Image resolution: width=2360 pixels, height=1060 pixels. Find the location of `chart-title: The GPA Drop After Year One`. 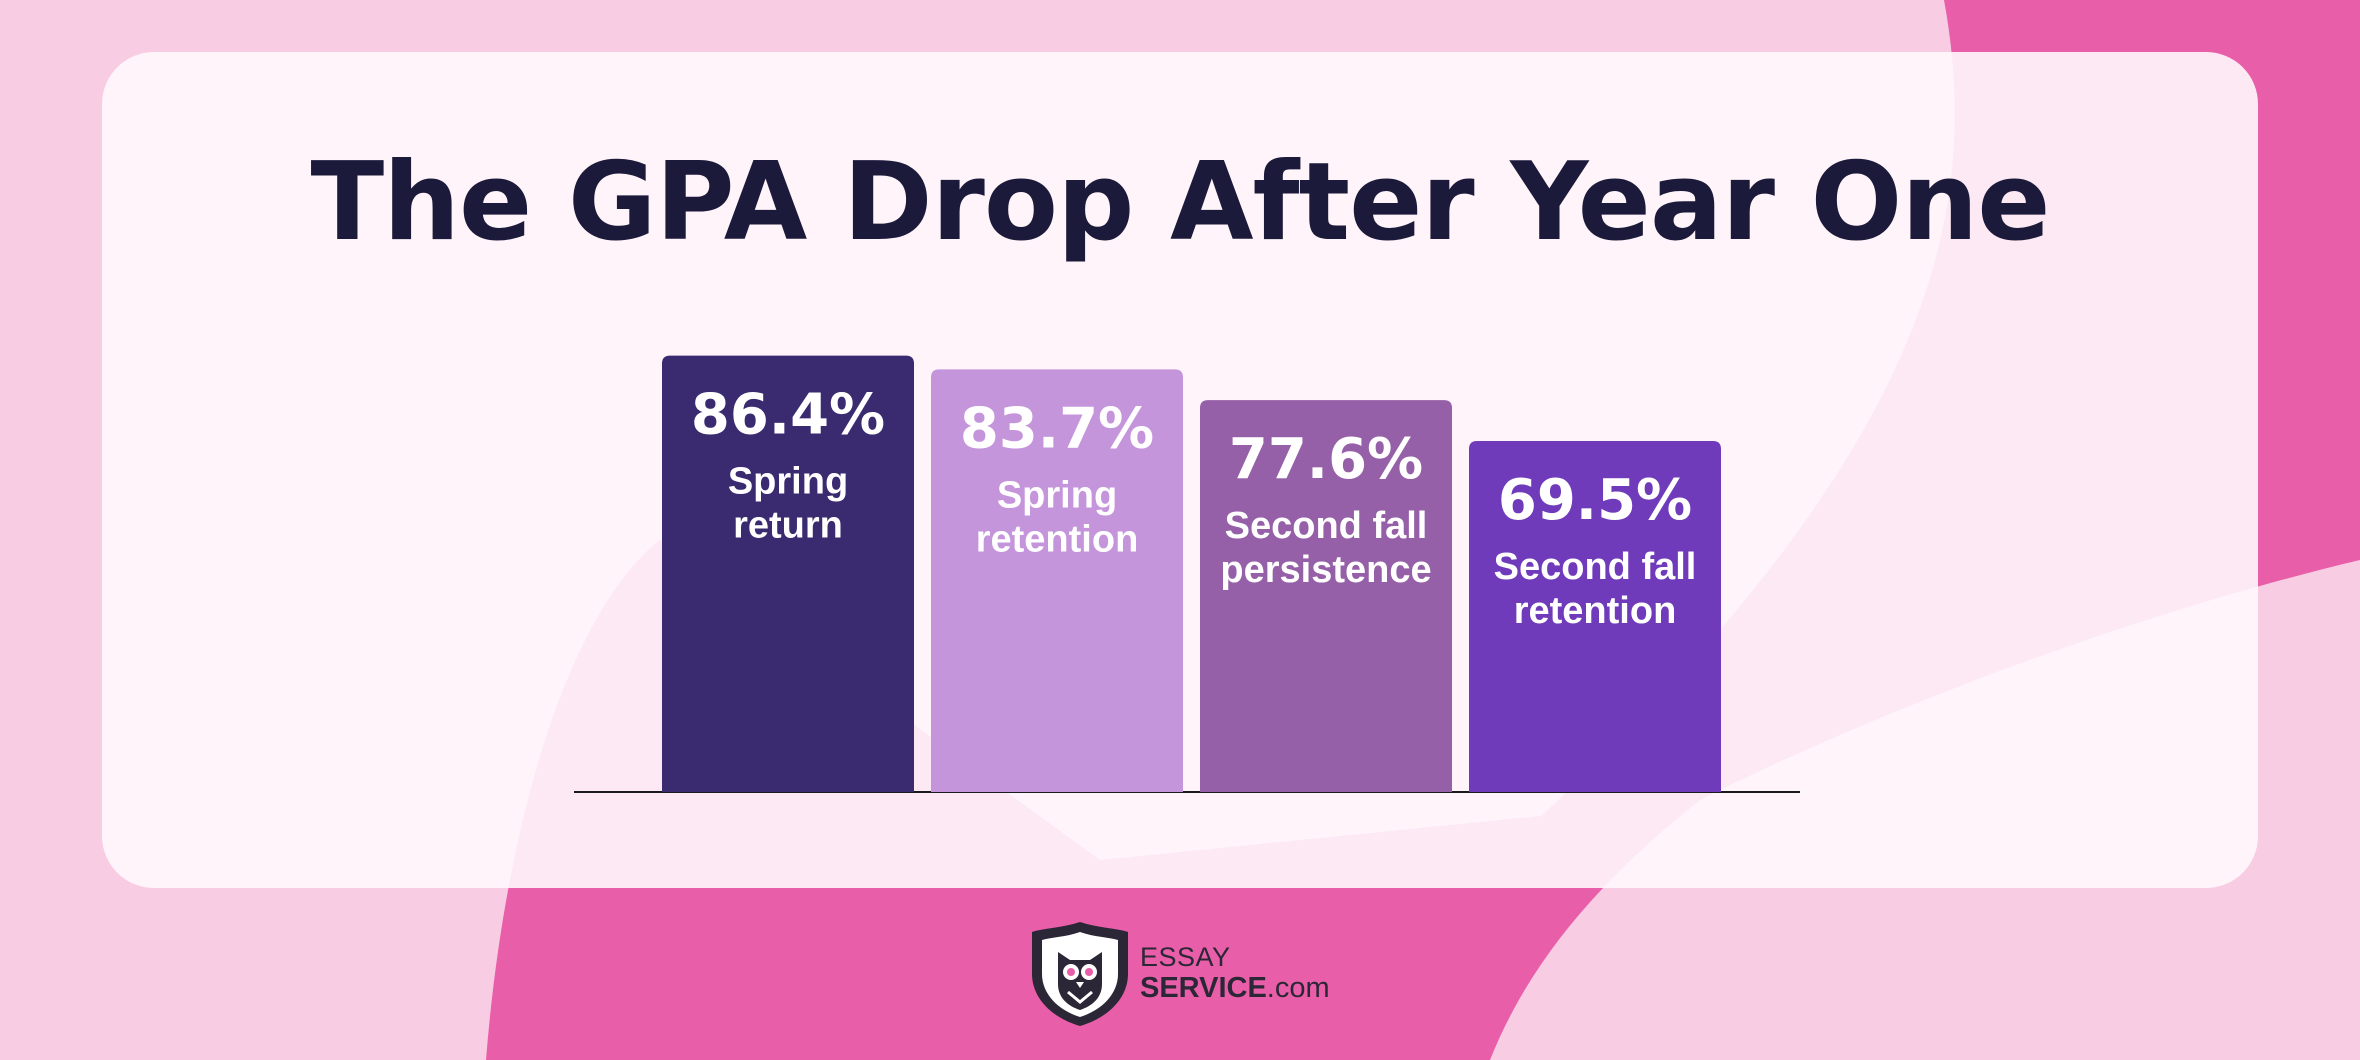

chart-title: The GPA Drop After Year One is located at coordinates (1180, 202).